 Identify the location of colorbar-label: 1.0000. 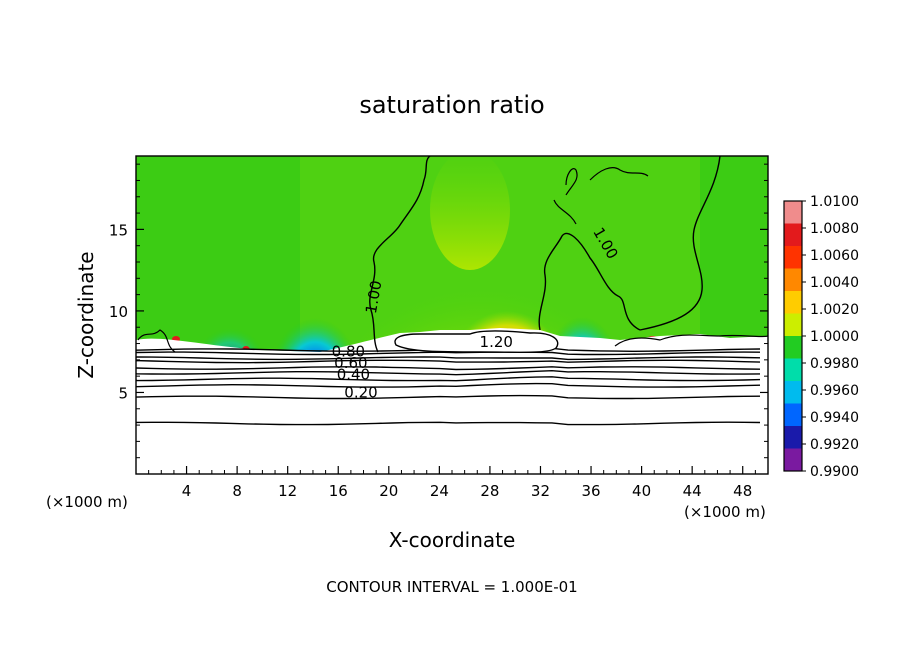
(834, 337).